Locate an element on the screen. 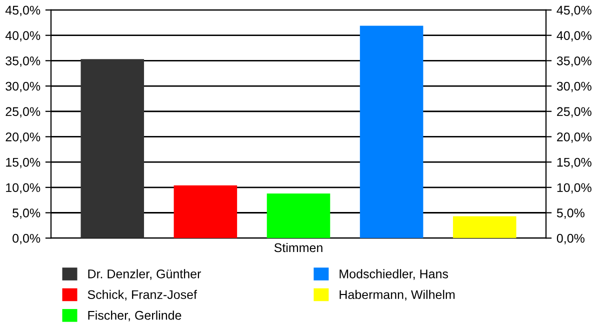 This screenshot has width=600, height=333. text: 10,0% is located at coordinates (574, 188).